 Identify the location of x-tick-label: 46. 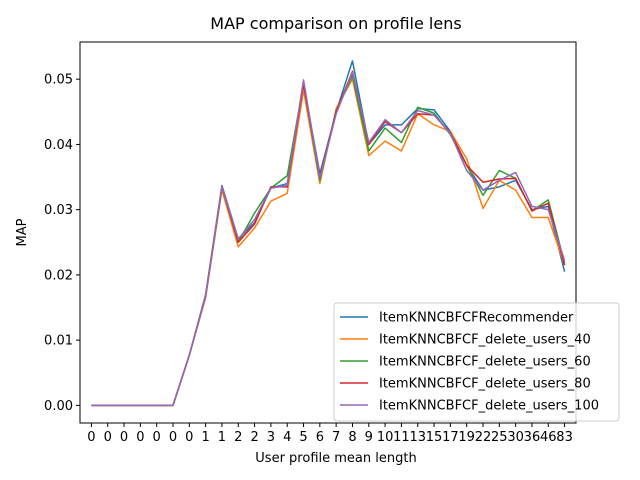
(548, 437).